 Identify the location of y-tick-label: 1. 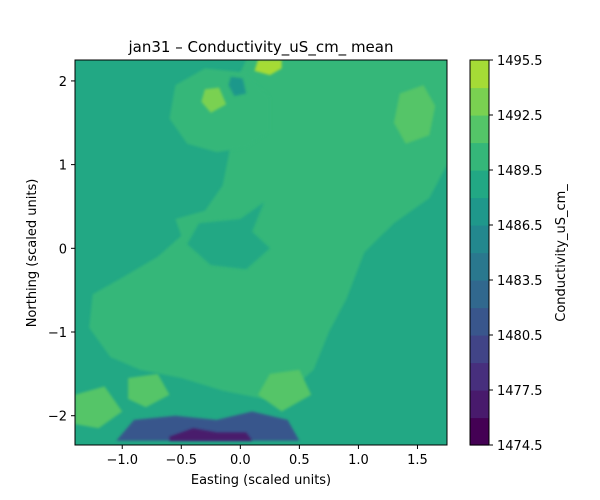
(63, 166).